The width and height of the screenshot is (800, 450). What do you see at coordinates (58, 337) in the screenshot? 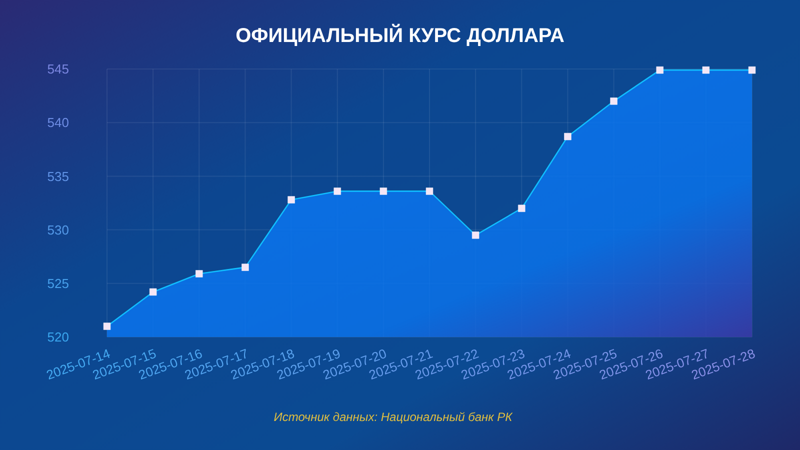
I see `y-tick-label: 520` at bounding box center [58, 337].